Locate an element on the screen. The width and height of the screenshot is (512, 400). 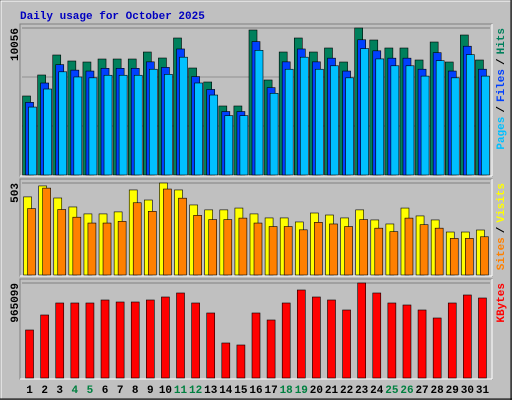
legend-entry: Visits is located at coordinates (502, 203).